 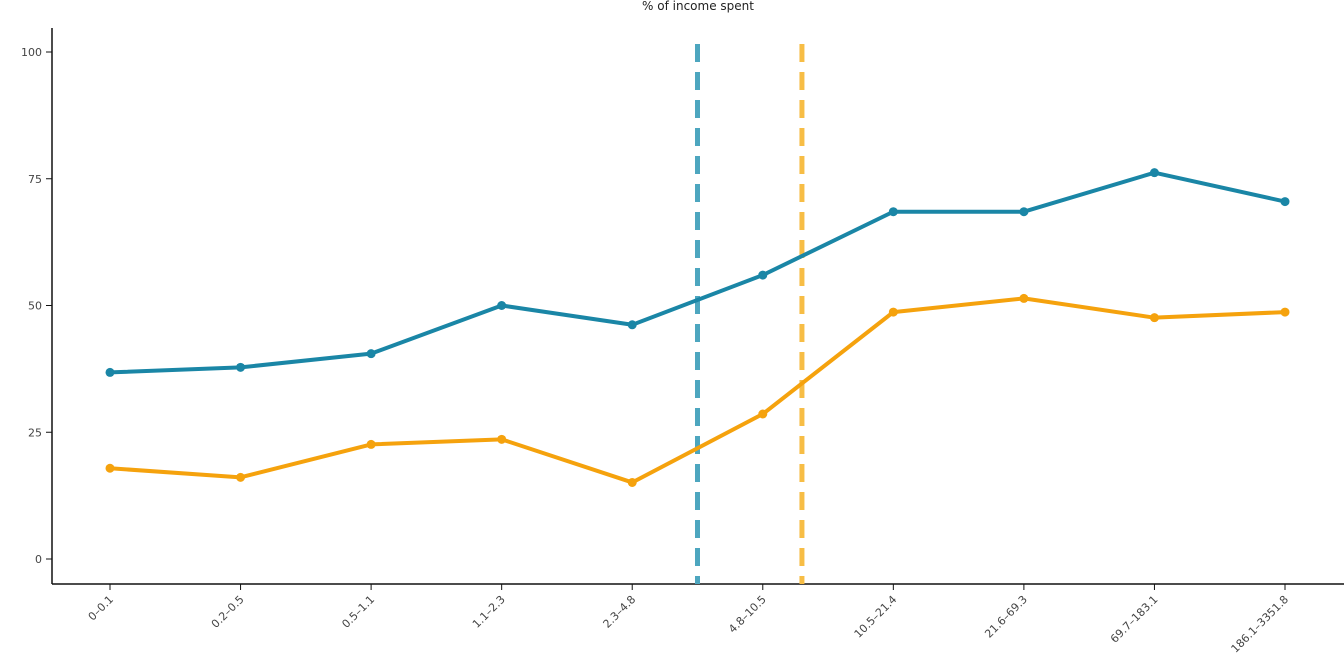 I want to click on x-tick-label: 0.5–1.1, so click(x=358, y=612).